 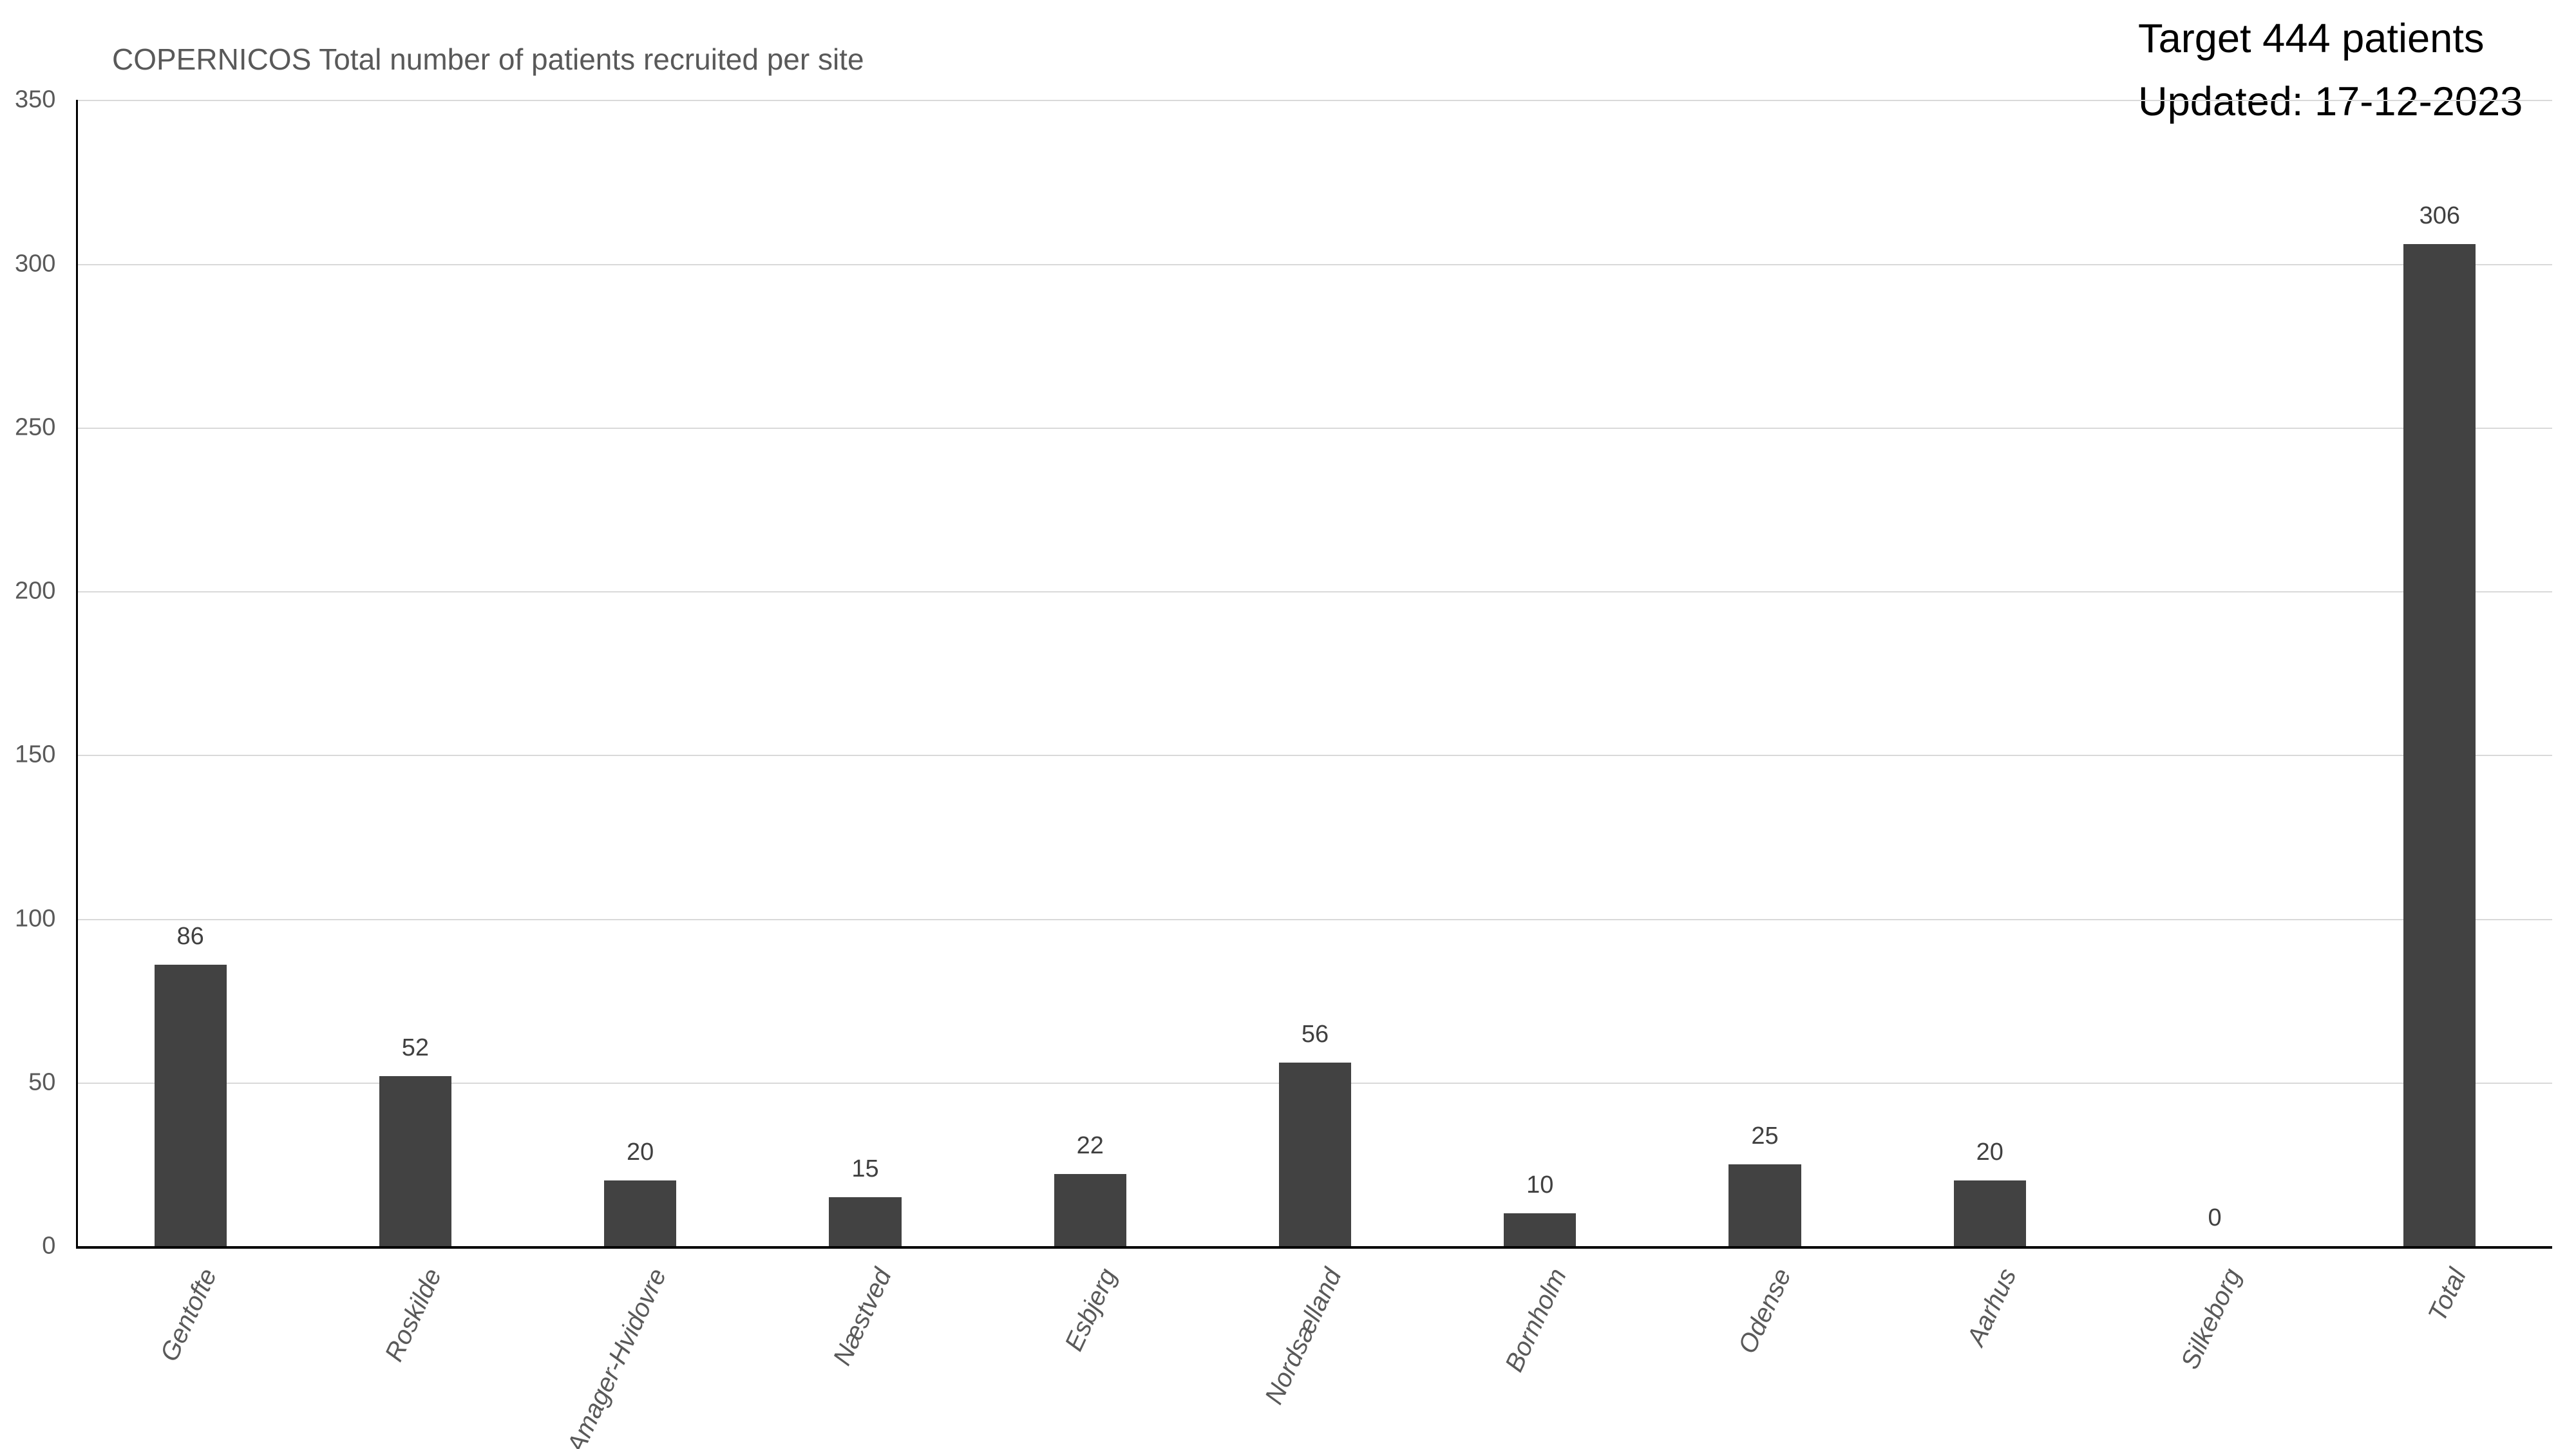 I want to click on bar-nordsælland, so click(x=1315, y=1155).